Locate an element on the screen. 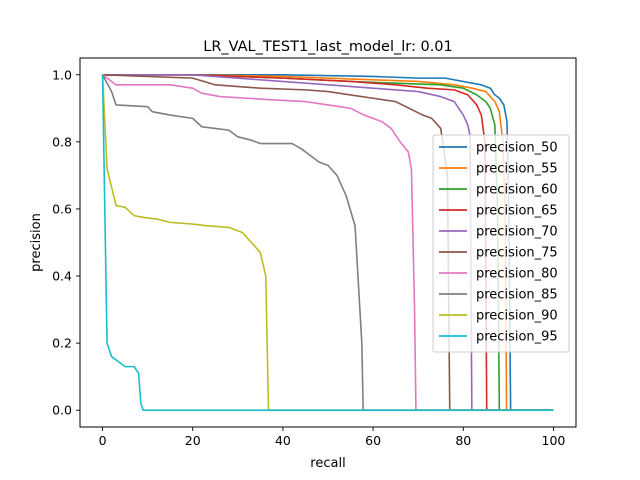 Image resolution: width=640 pixels, height=480 pixels. legend-label-precision_60: precision_60 is located at coordinates (517, 190).